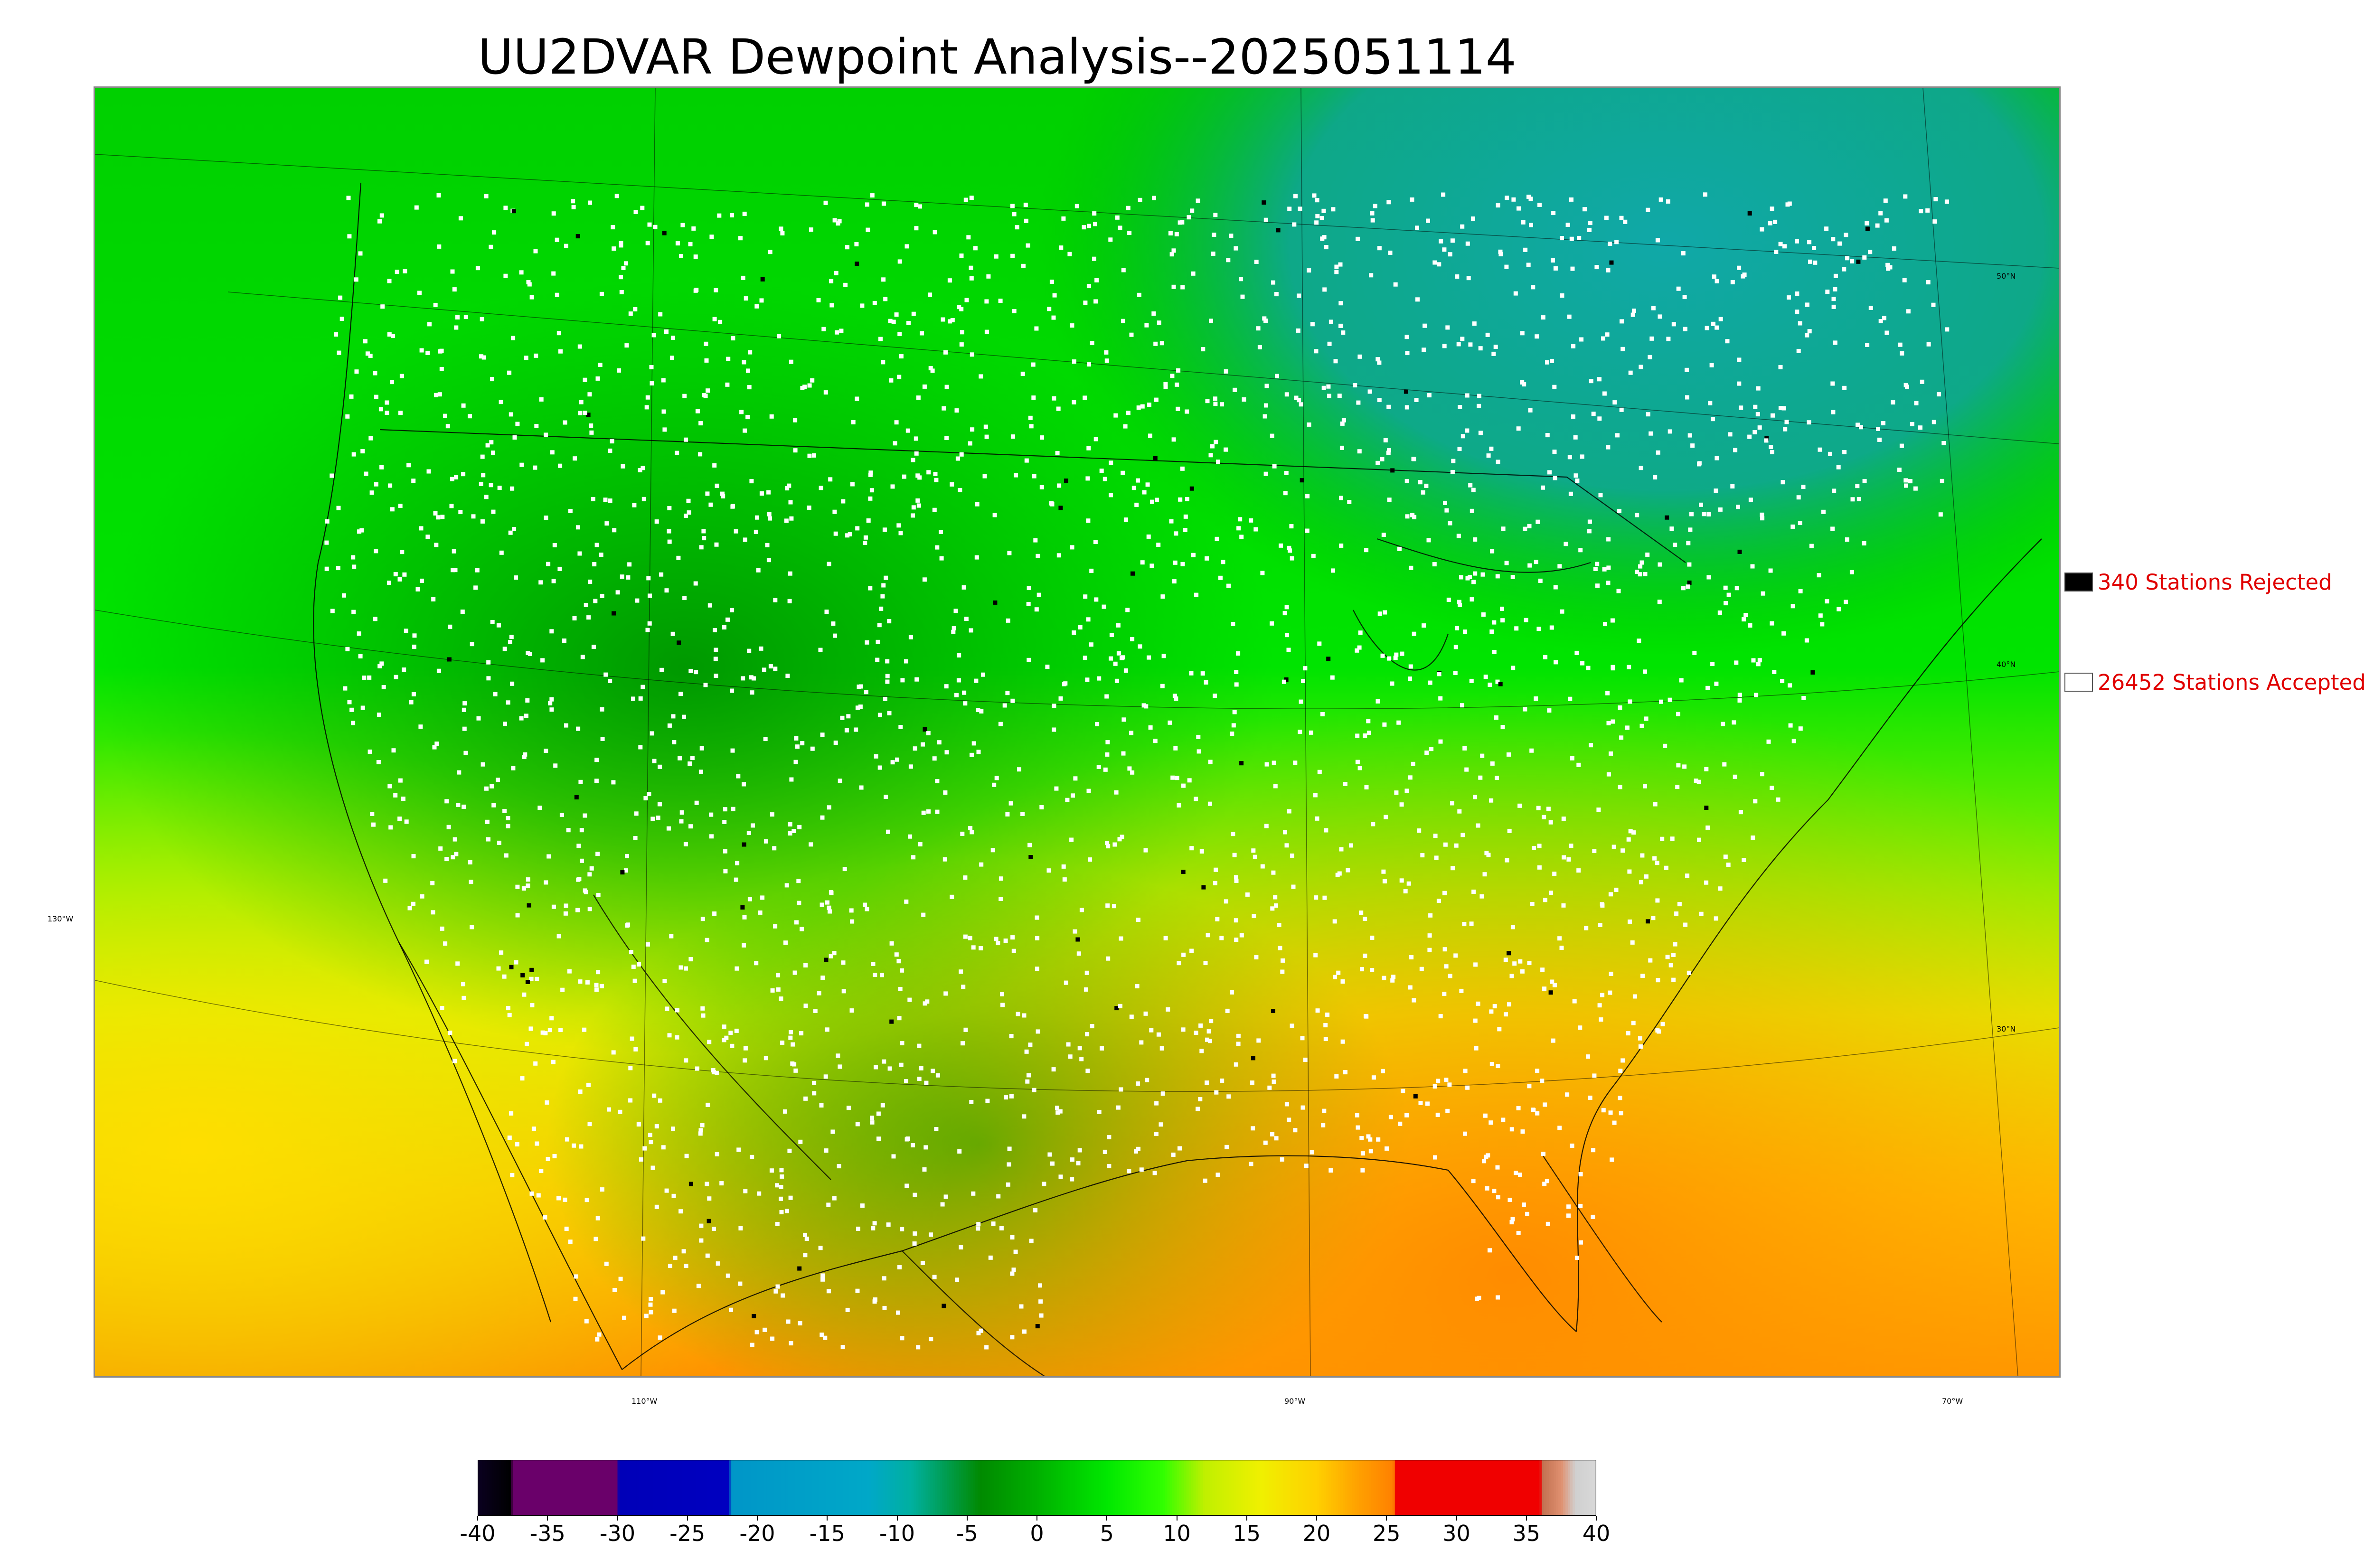  I want to click on colorbar-tick-label: 10, so click(1177, 1534).